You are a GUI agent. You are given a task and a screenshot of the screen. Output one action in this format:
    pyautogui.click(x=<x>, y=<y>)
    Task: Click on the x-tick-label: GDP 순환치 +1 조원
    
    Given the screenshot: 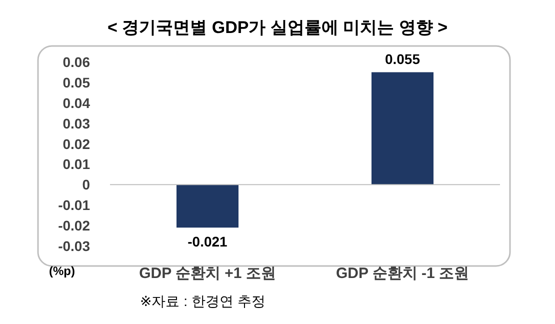 What is the action you would take?
    pyautogui.click(x=207, y=273)
    